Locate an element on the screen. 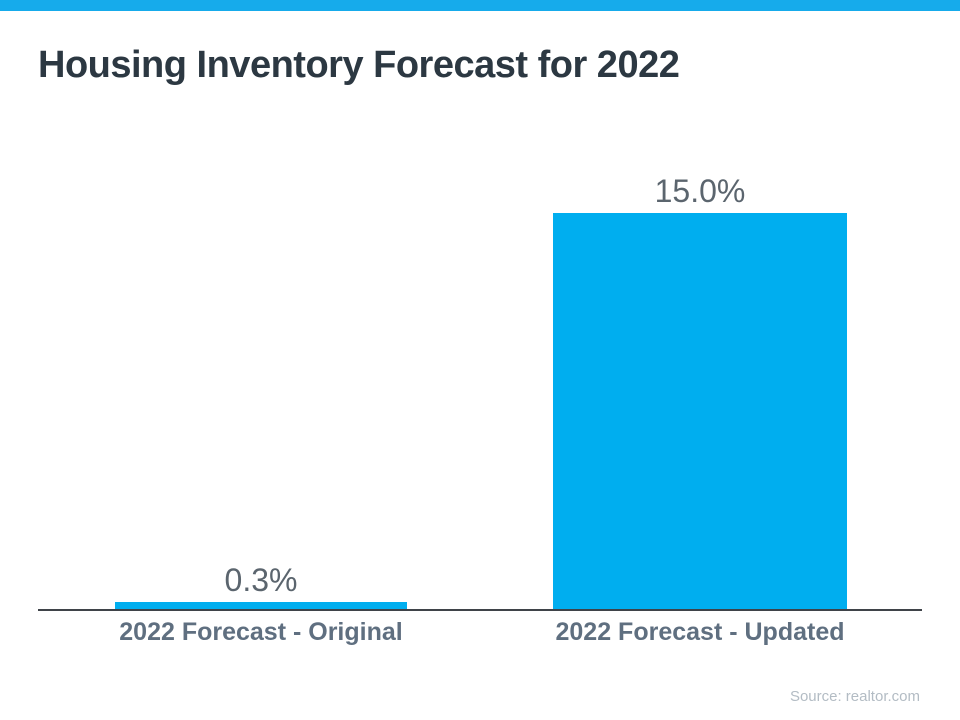 Image resolution: width=960 pixels, height=720 pixels. bar-value-label-original: 0.3% is located at coordinates (261, 580).